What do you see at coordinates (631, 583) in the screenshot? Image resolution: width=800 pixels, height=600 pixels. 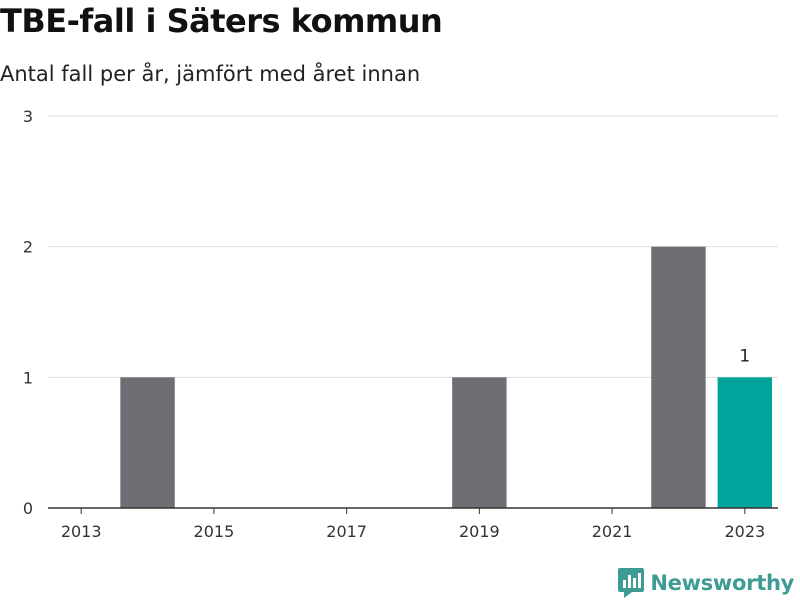 I see `bar-chart-logo-icon` at bounding box center [631, 583].